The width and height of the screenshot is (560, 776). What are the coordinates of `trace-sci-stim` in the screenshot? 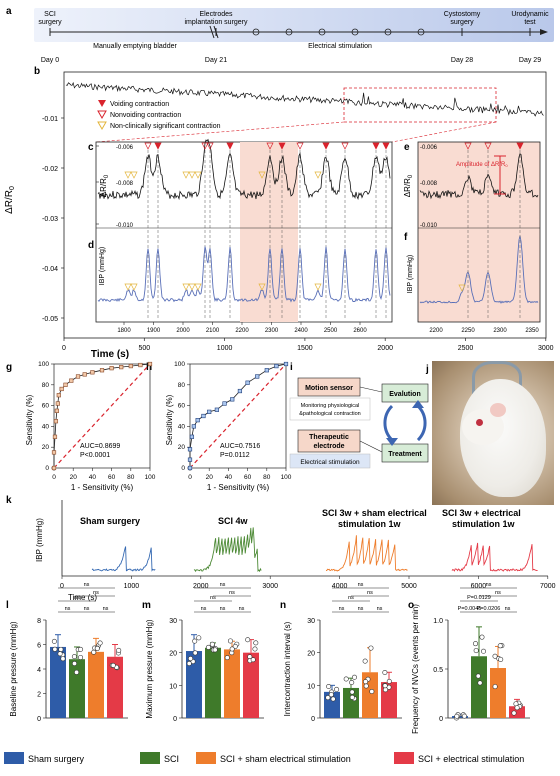 It's located at (494, 557).